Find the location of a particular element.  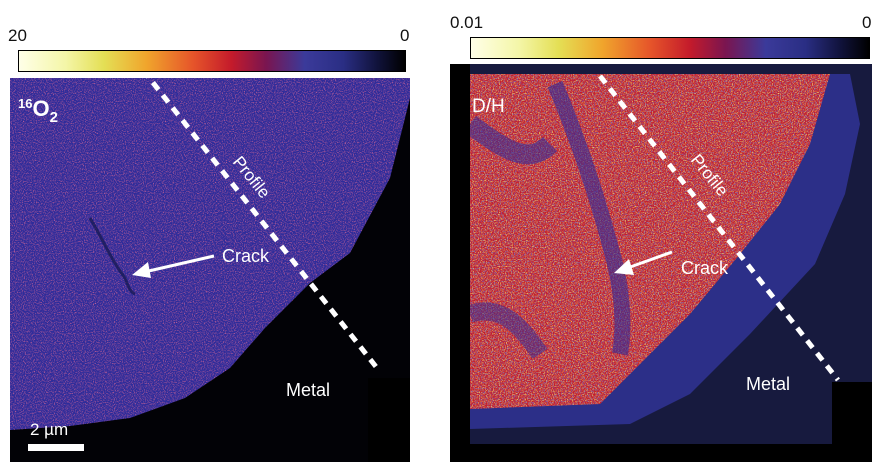

colorbar-max-label: 0.01 is located at coordinates (467, 22).